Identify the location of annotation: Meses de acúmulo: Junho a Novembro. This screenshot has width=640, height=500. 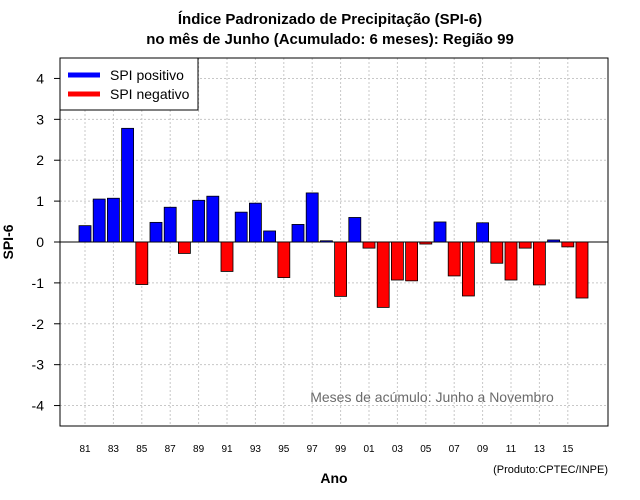
(432, 397).